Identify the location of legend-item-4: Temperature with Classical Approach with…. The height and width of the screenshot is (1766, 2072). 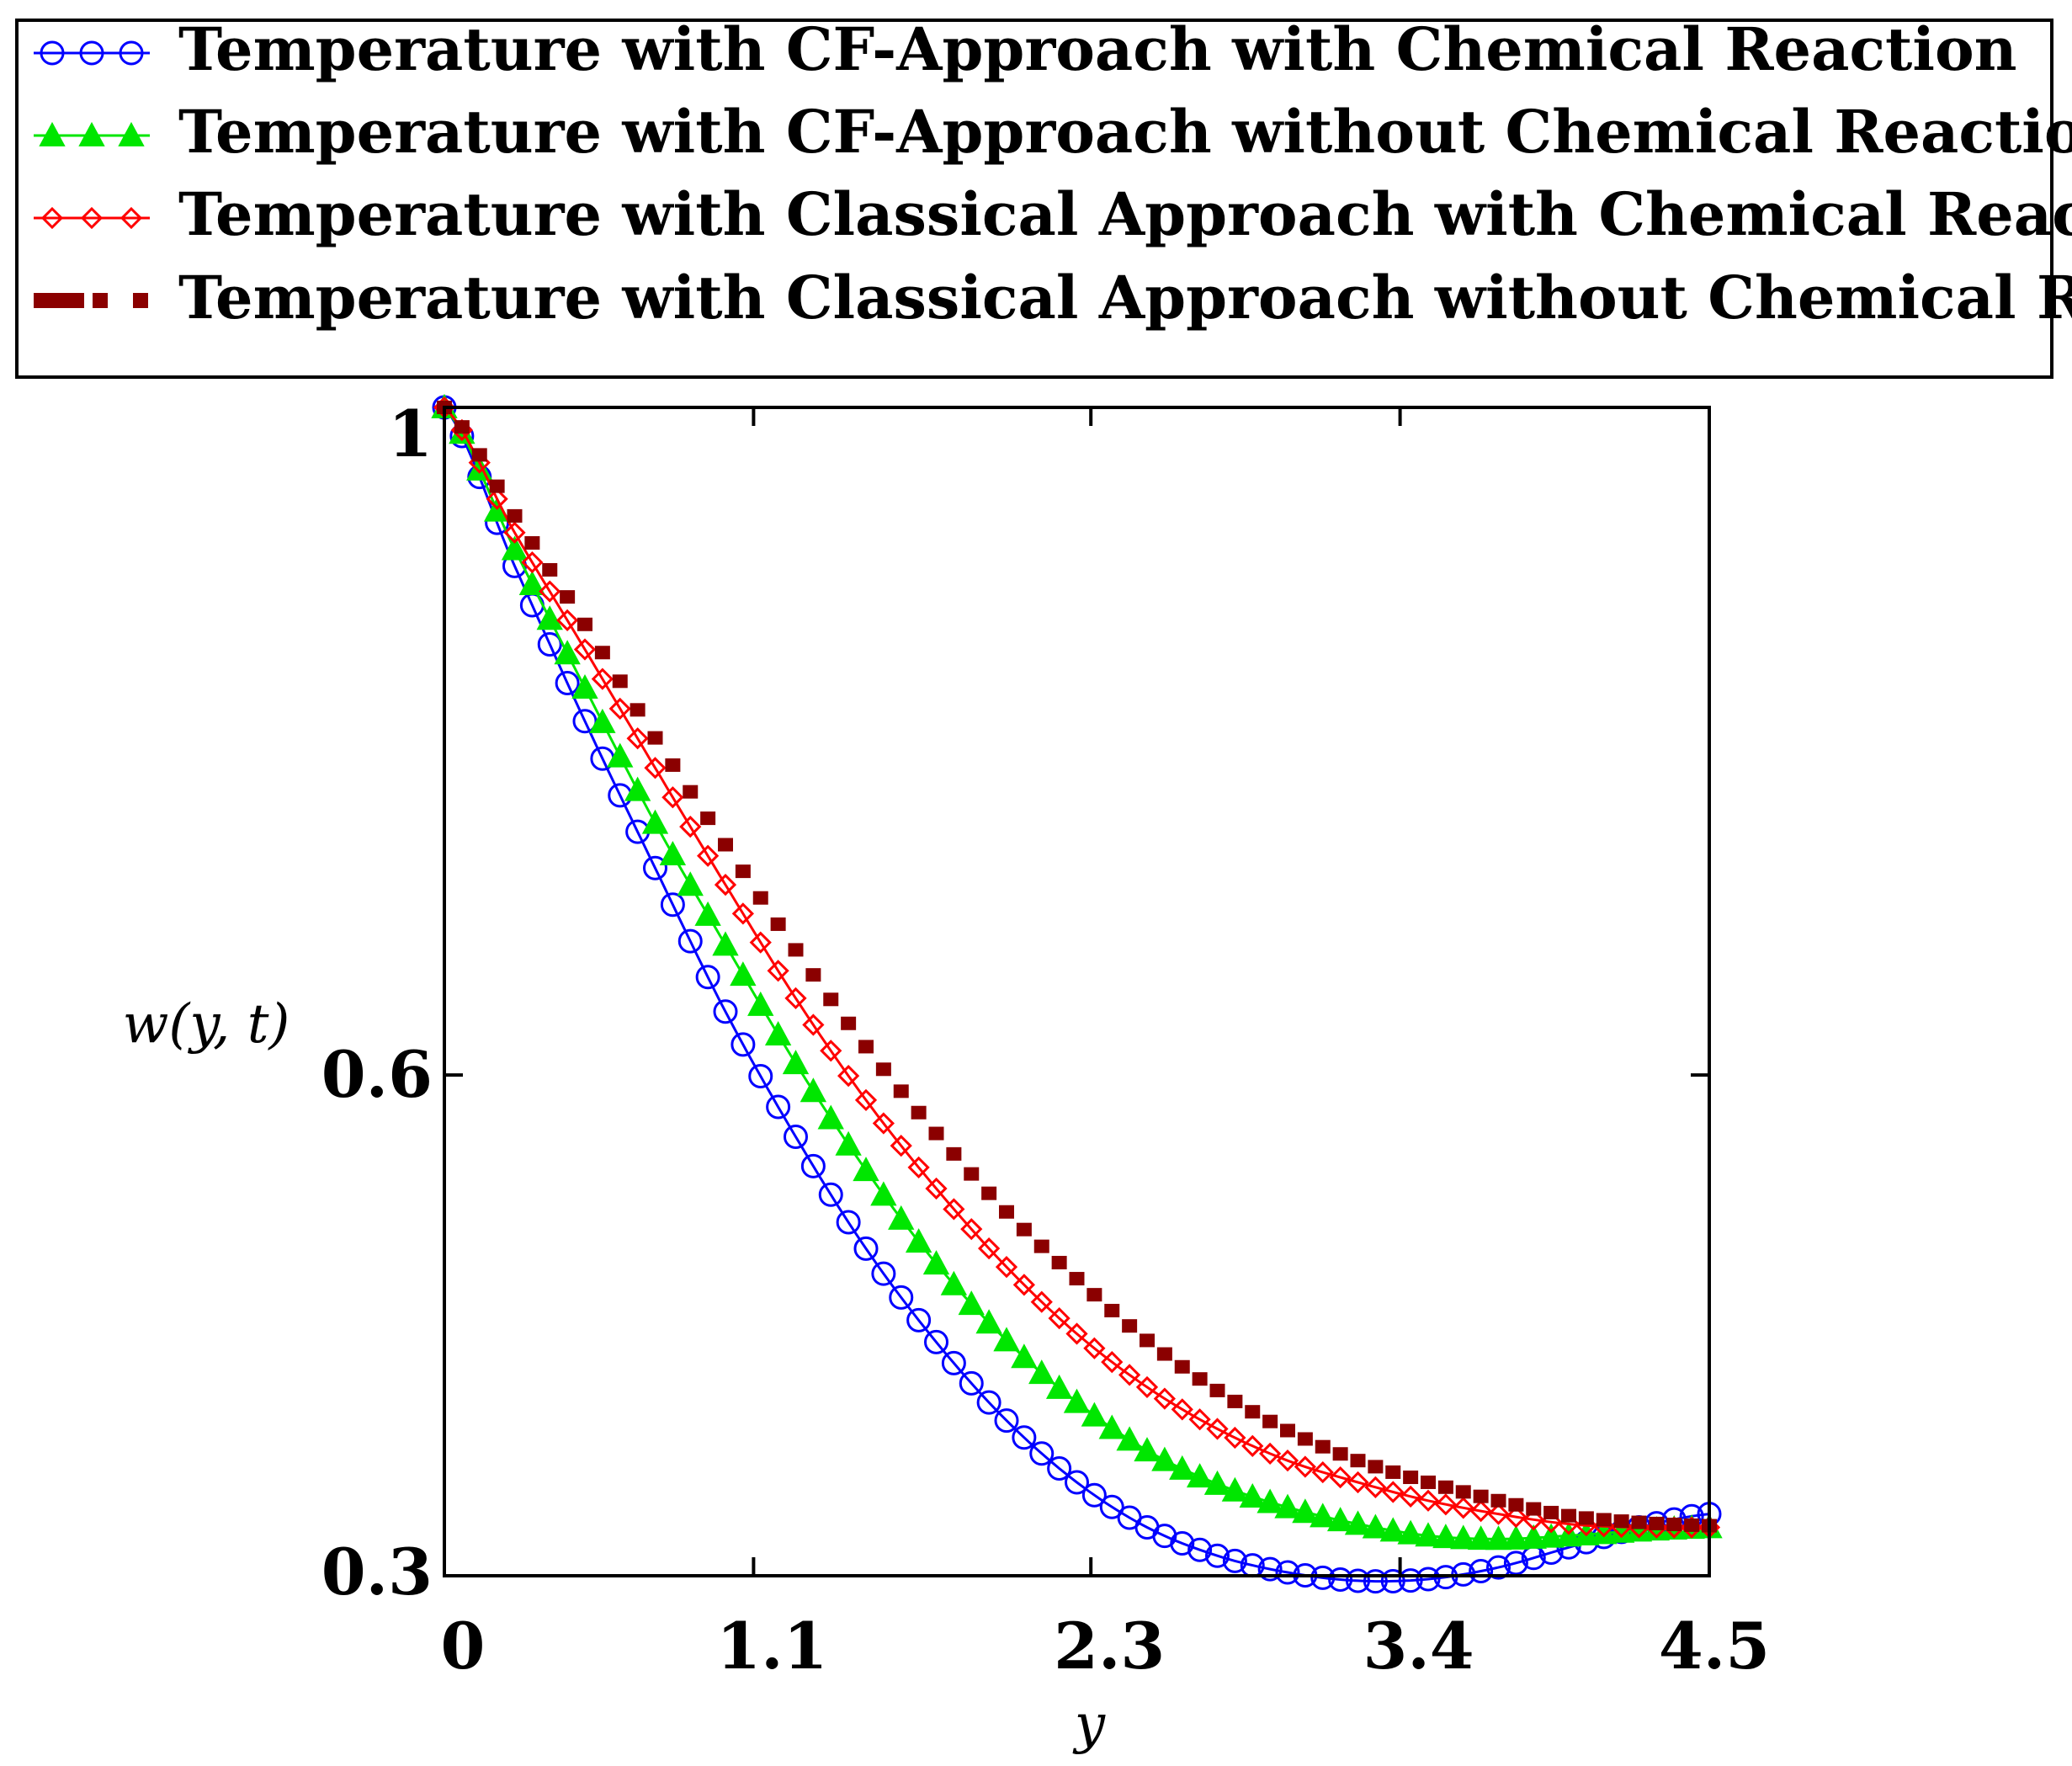
(1053, 297).